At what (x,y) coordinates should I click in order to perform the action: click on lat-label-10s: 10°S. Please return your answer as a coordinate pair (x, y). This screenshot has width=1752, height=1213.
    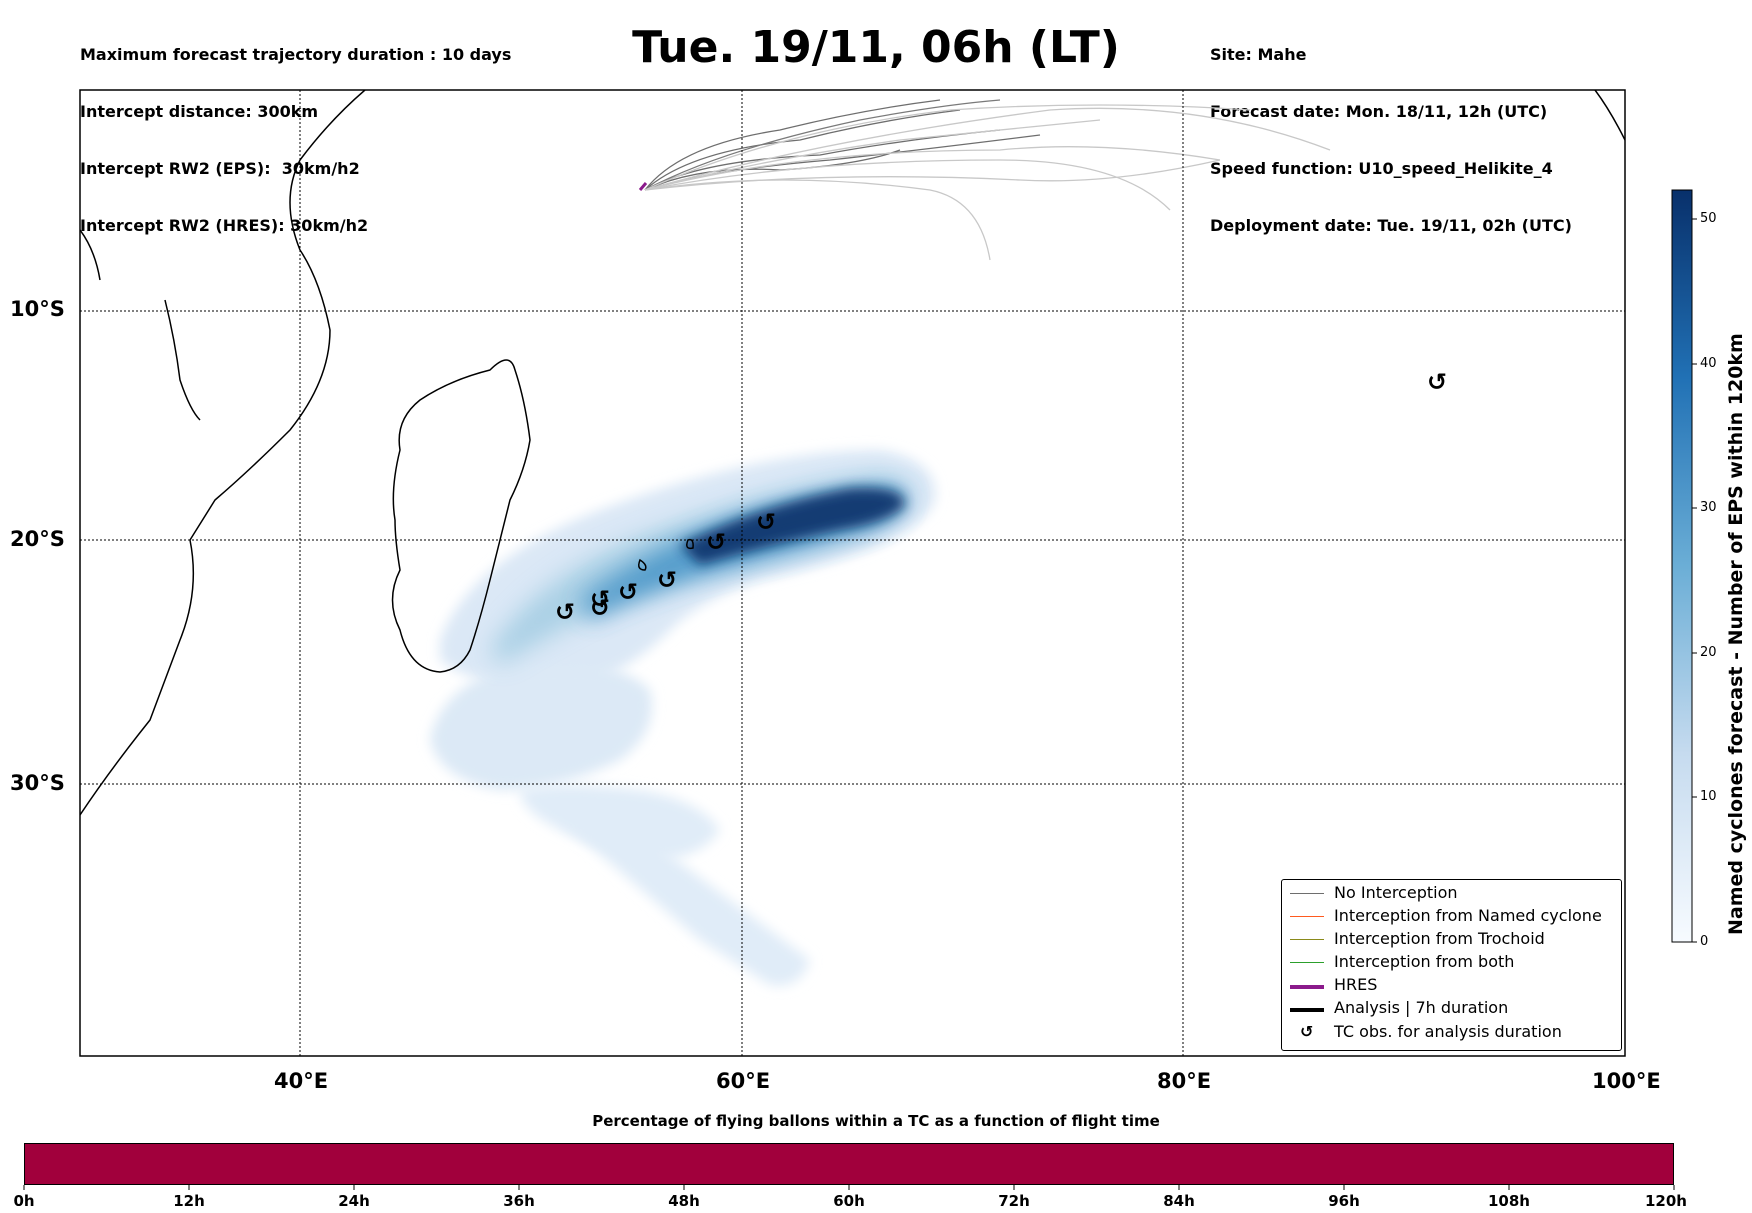
    Looking at the image, I should click on (37, 309).